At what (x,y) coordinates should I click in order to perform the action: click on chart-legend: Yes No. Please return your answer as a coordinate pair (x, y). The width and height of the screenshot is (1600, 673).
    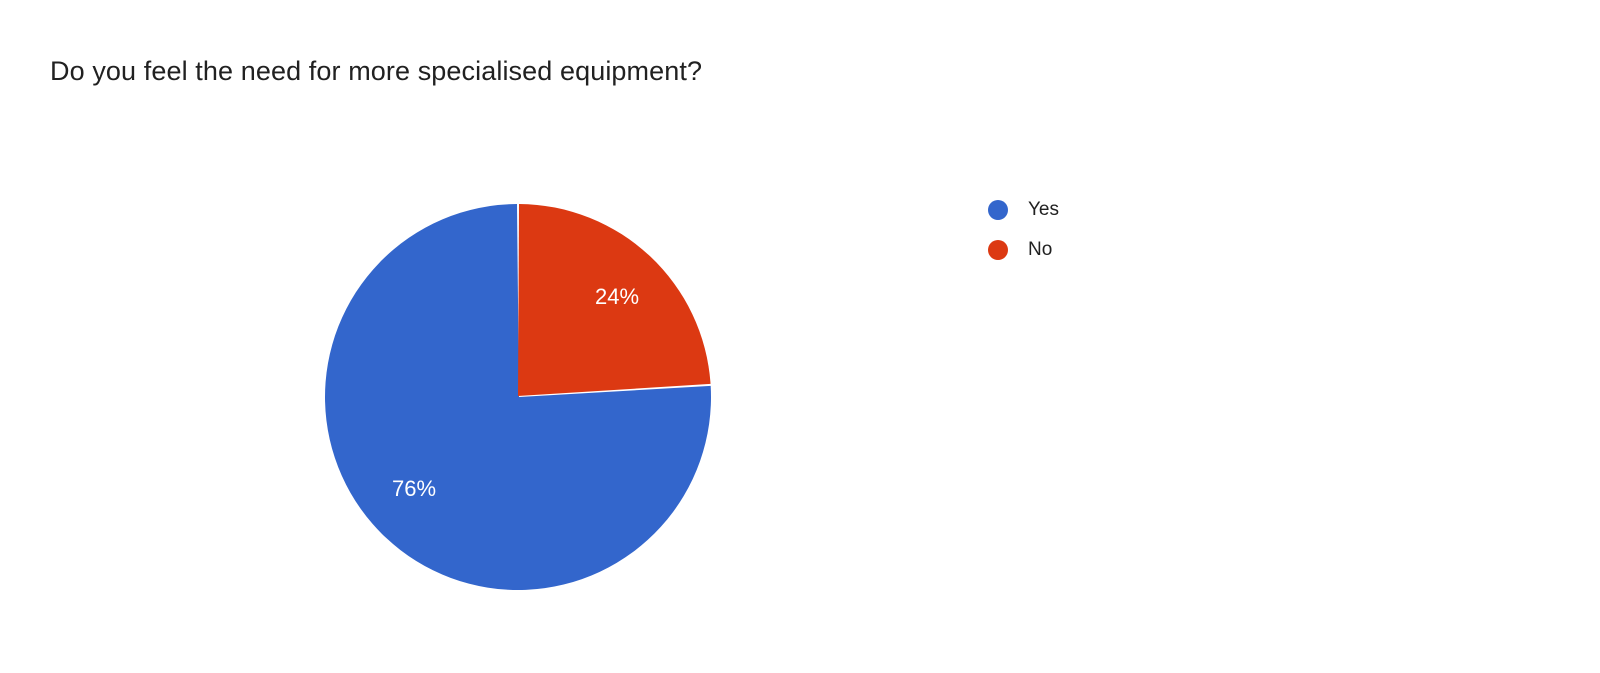
    Looking at the image, I should click on (1023, 230).